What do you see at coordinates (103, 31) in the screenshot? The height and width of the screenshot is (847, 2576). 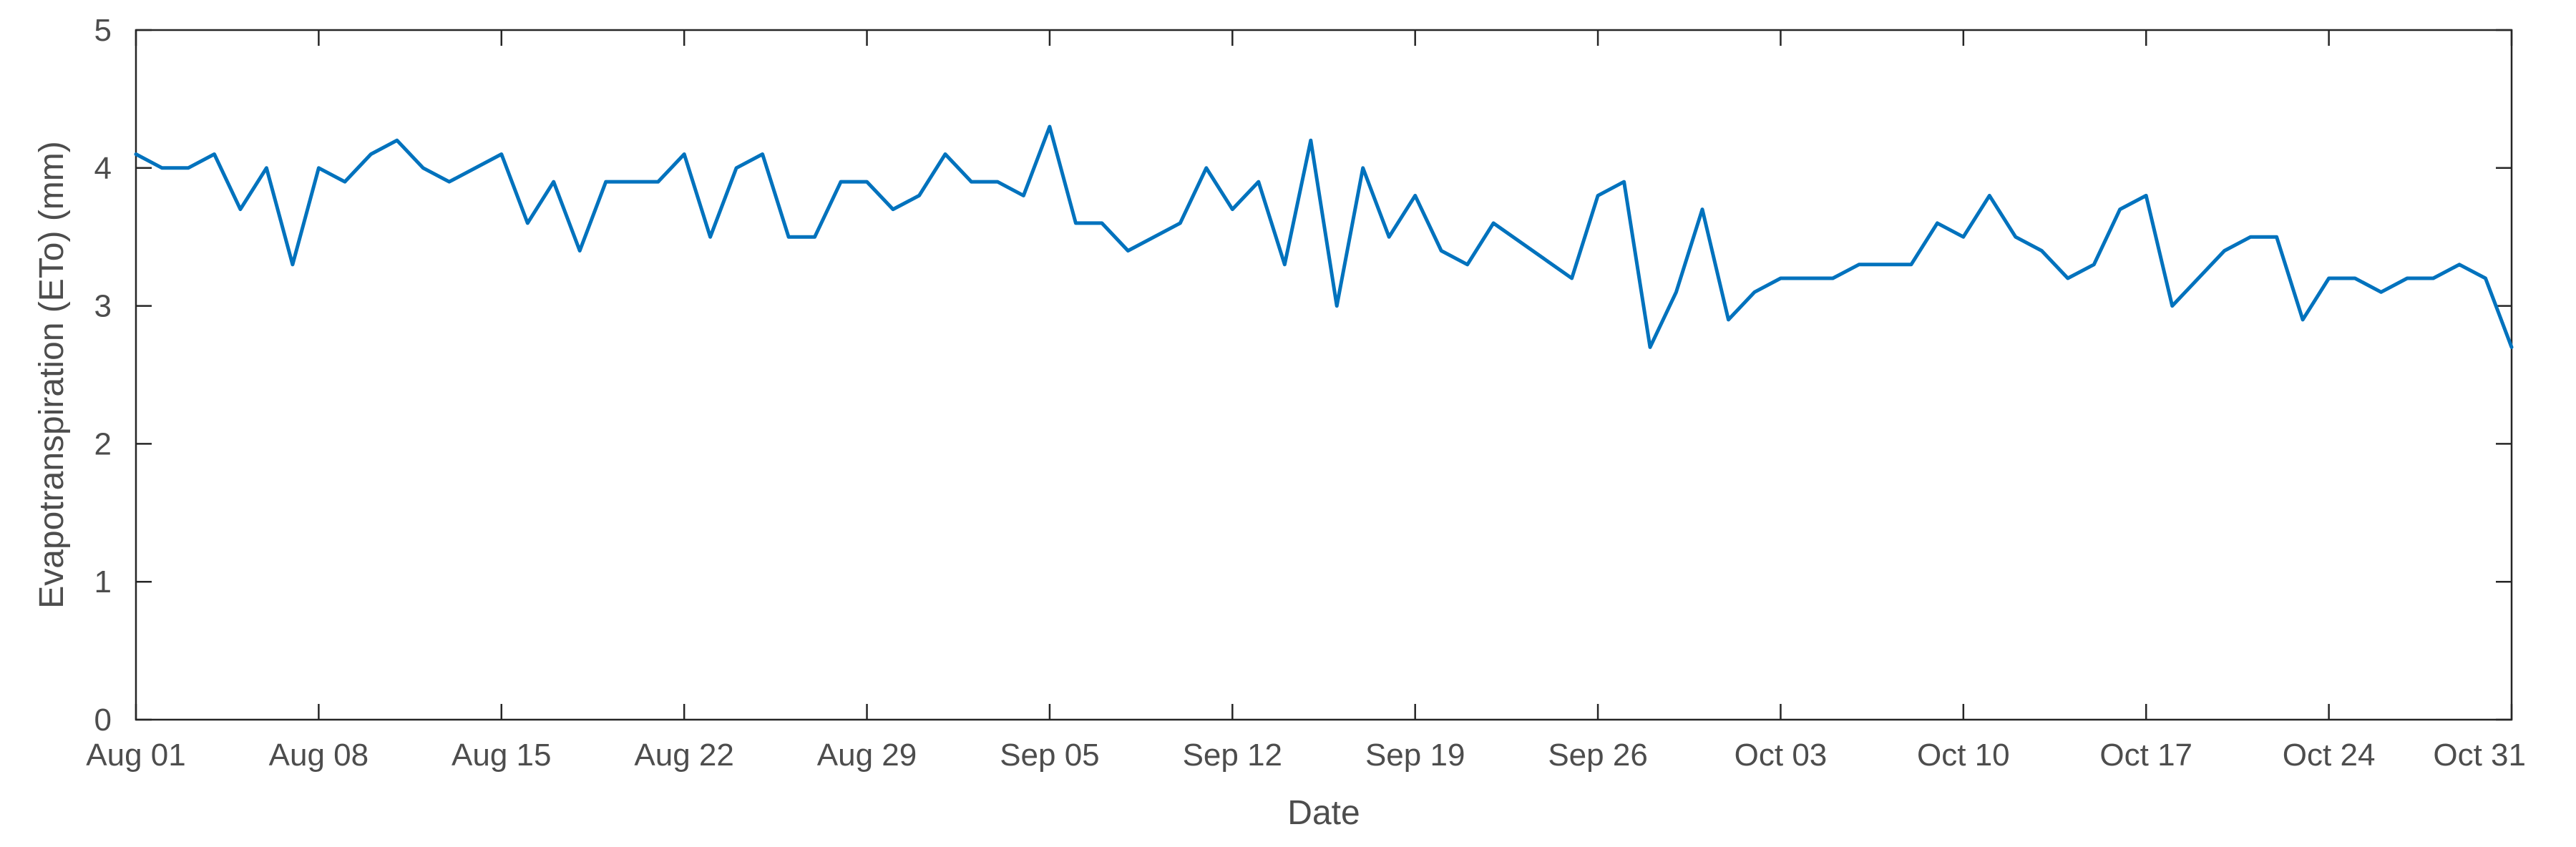 I see `y-tick-label: 5` at bounding box center [103, 31].